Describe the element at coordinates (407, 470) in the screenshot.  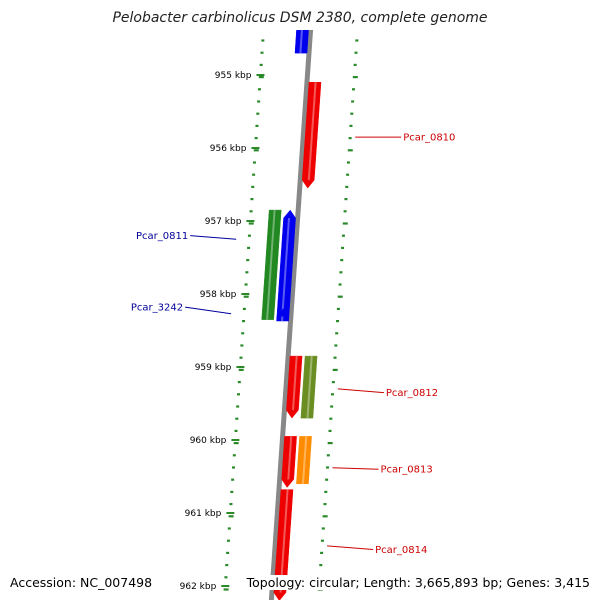
I see `gene-label: Pcar_0813` at that location.